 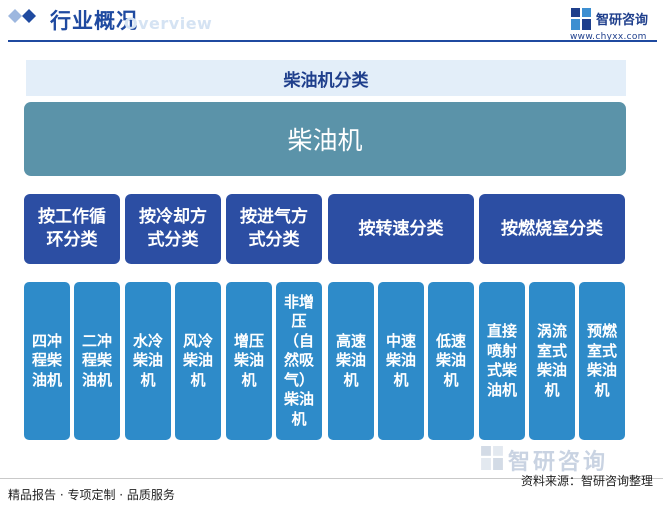 I want to click on category-label: 按燃烧室分类, so click(x=552, y=228).